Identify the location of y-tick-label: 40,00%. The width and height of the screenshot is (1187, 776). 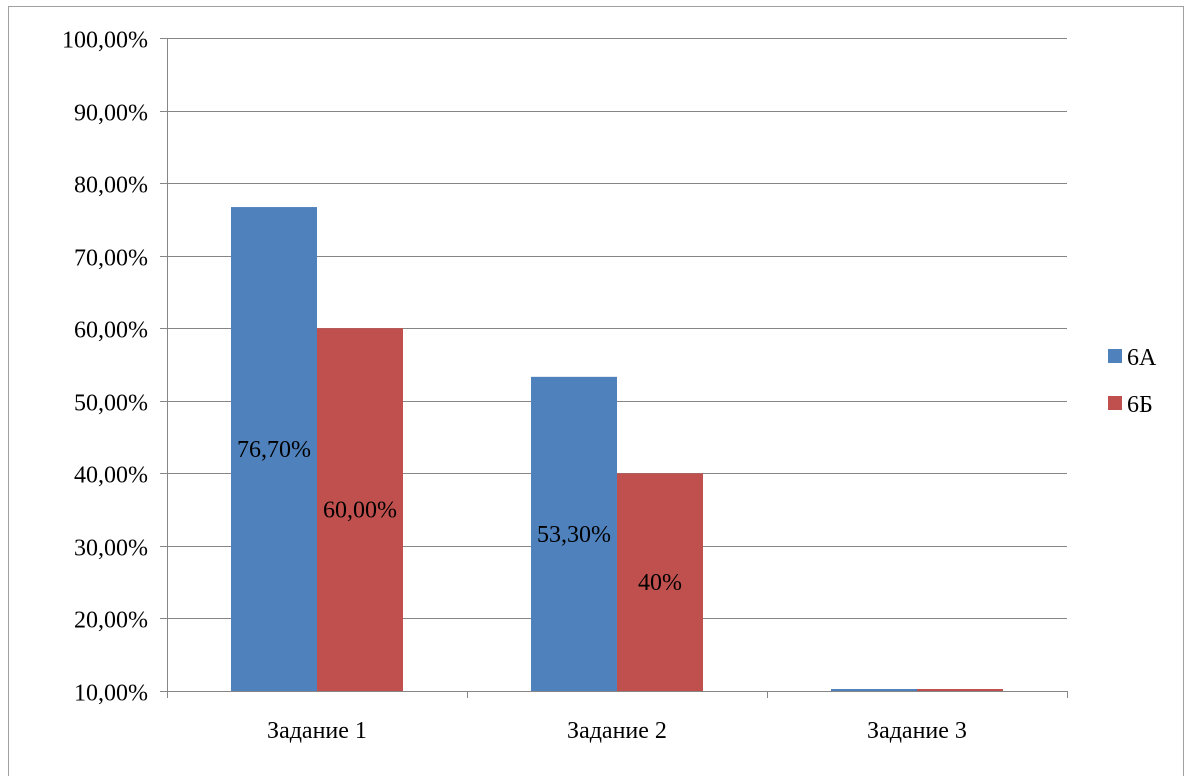
(111, 476).